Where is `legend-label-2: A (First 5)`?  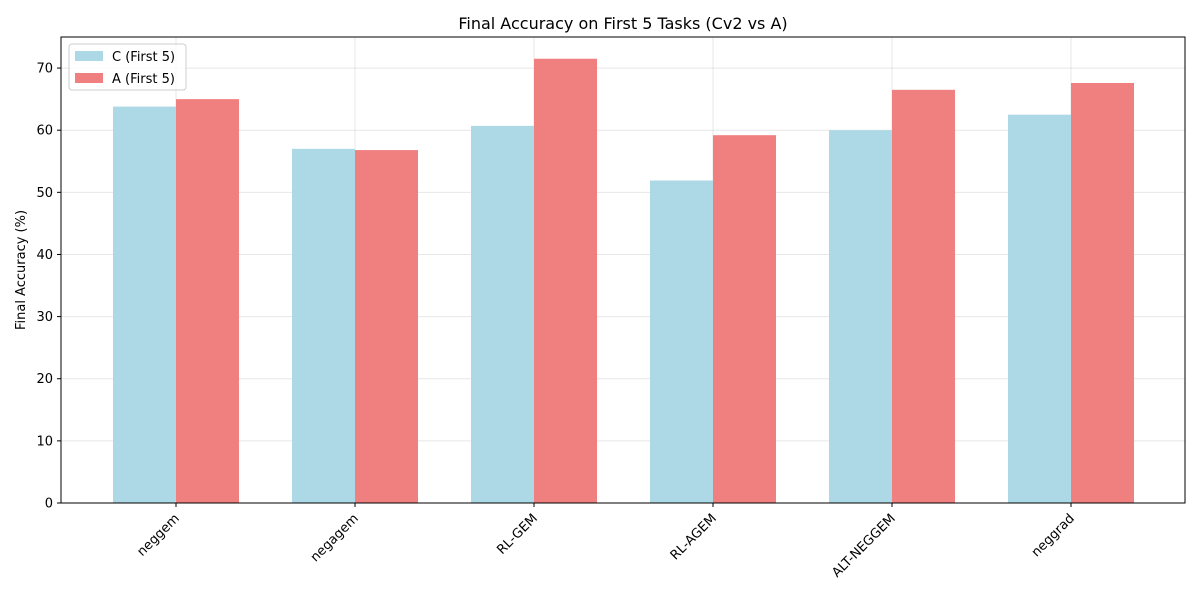
legend-label-2: A (First 5) is located at coordinates (143, 79).